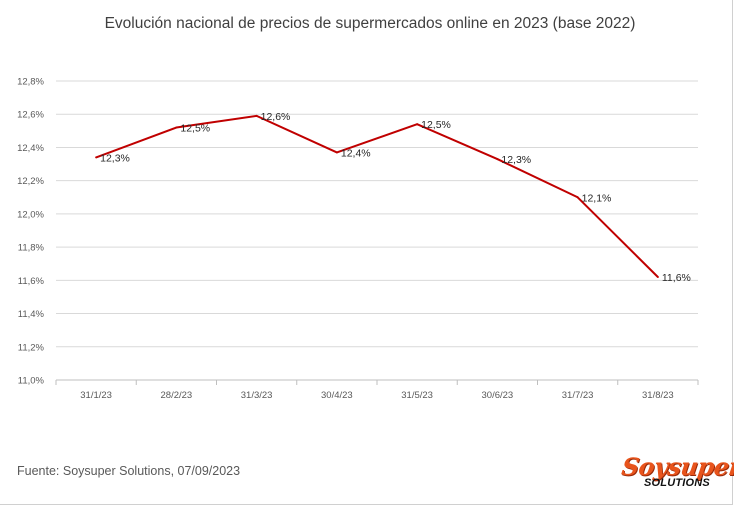 Image resolution: width=734 pixels, height=506 pixels. Describe the element at coordinates (96, 395) in the screenshot. I see `x-tick-label: 31/1/23` at that location.